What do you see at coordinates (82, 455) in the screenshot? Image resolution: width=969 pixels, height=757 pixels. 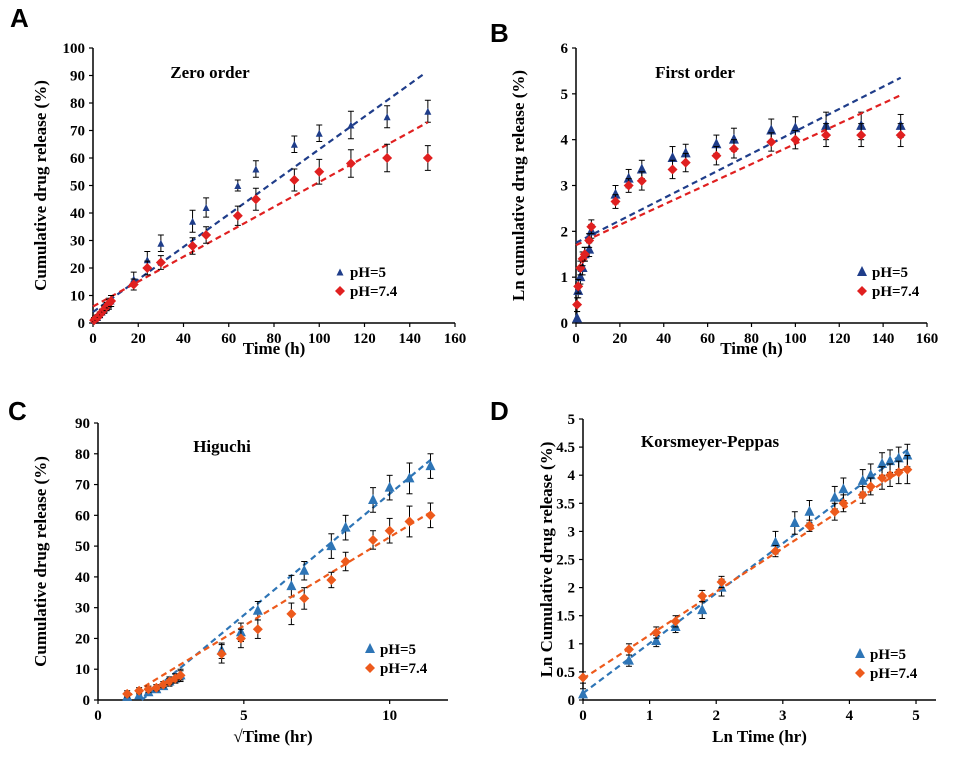 I see `y-tick-label: 80` at bounding box center [82, 455].